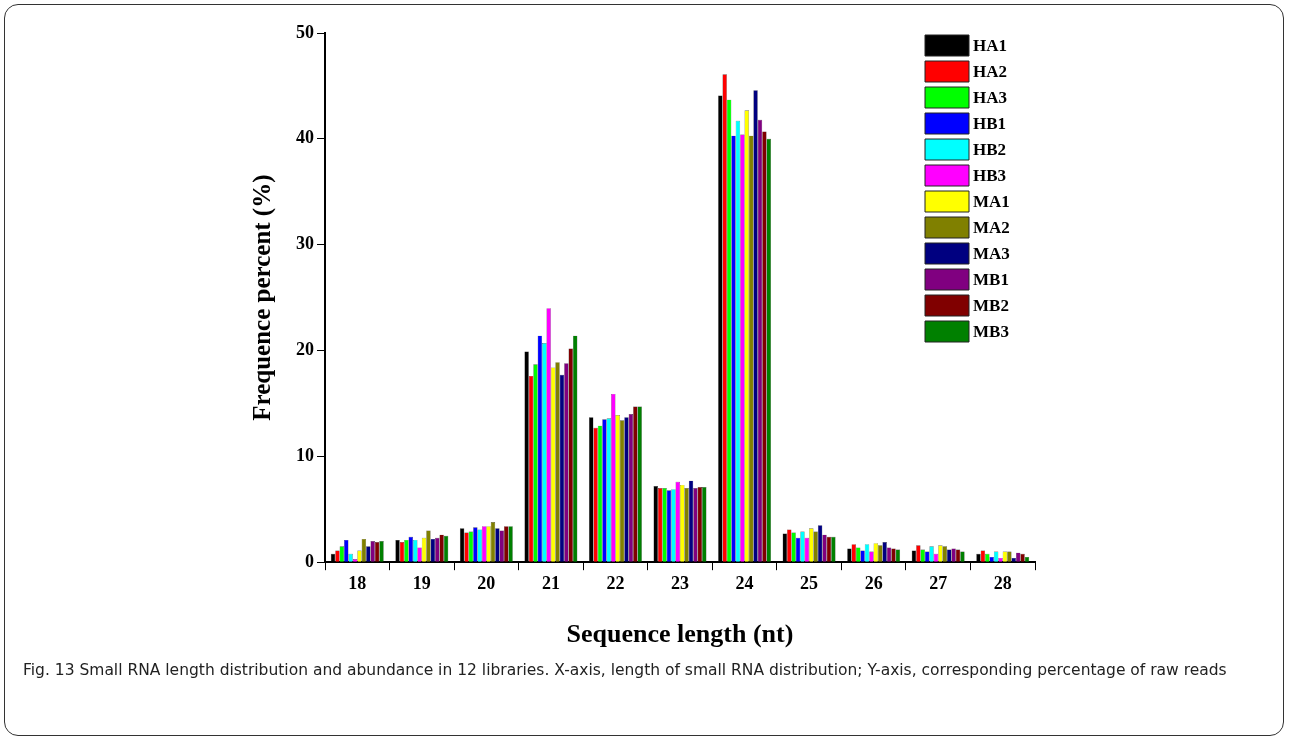 The height and width of the screenshot is (742, 1290). Describe the element at coordinates (680, 634) in the screenshot. I see `x-axis-title: Sequence length (nt)` at that location.